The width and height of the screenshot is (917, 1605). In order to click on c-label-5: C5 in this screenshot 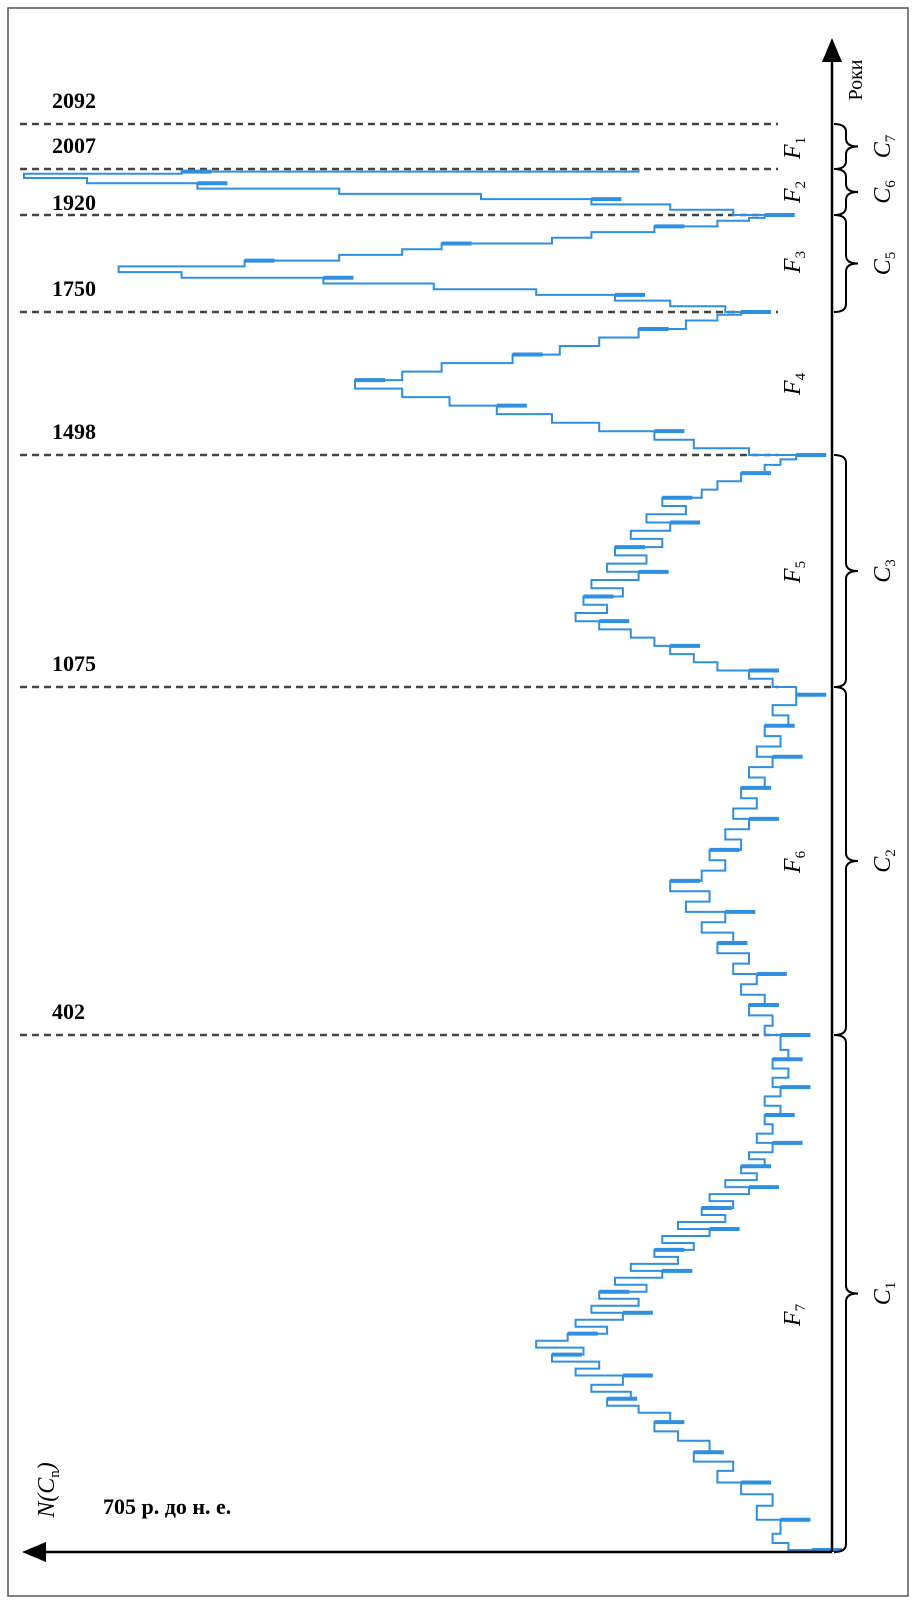, I will do `click(884, 264)`.